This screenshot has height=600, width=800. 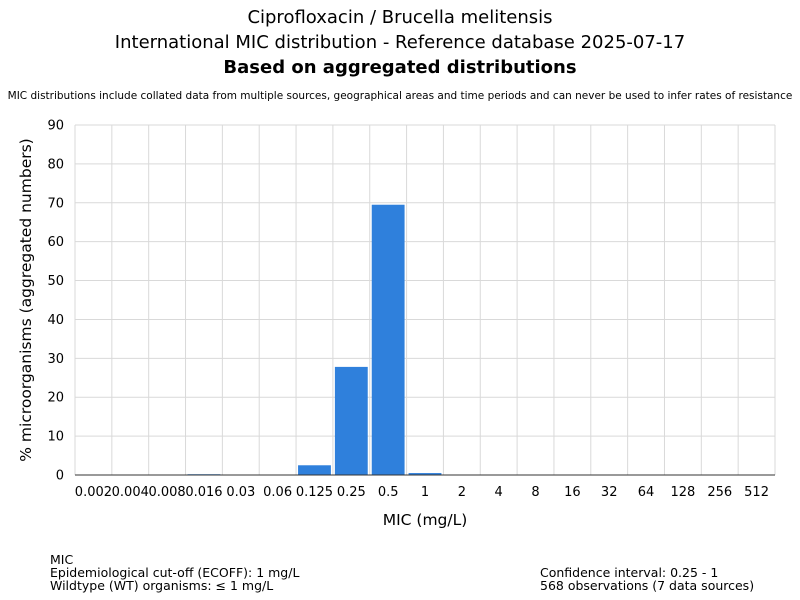 What do you see at coordinates (55, 203) in the screenshot?
I see `y-tick-label: 70` at bounding box center [55, 203].